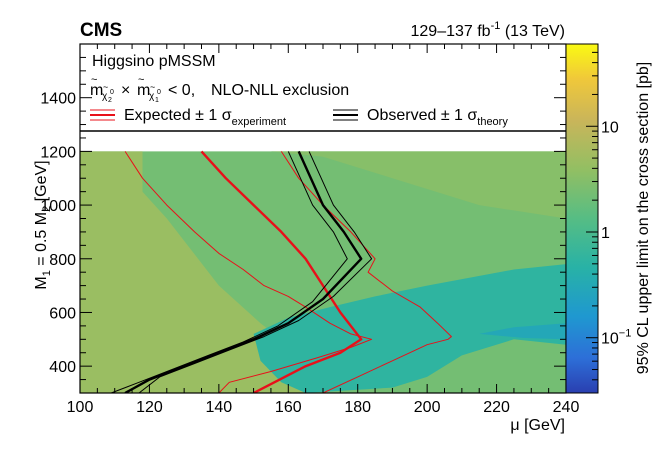 This screenshot has width=664, height=451. I want to click on series-expected-1-experiment, so click(366, 272).